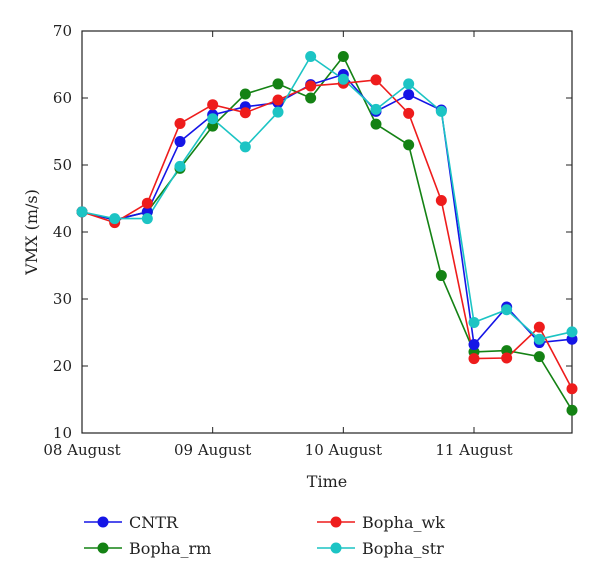 The image size is (600, 582). What do you see at coordinates (212, 450) in the screenshot?
I see `x-tick-label: 09 August` at bounding box center [212, 450].